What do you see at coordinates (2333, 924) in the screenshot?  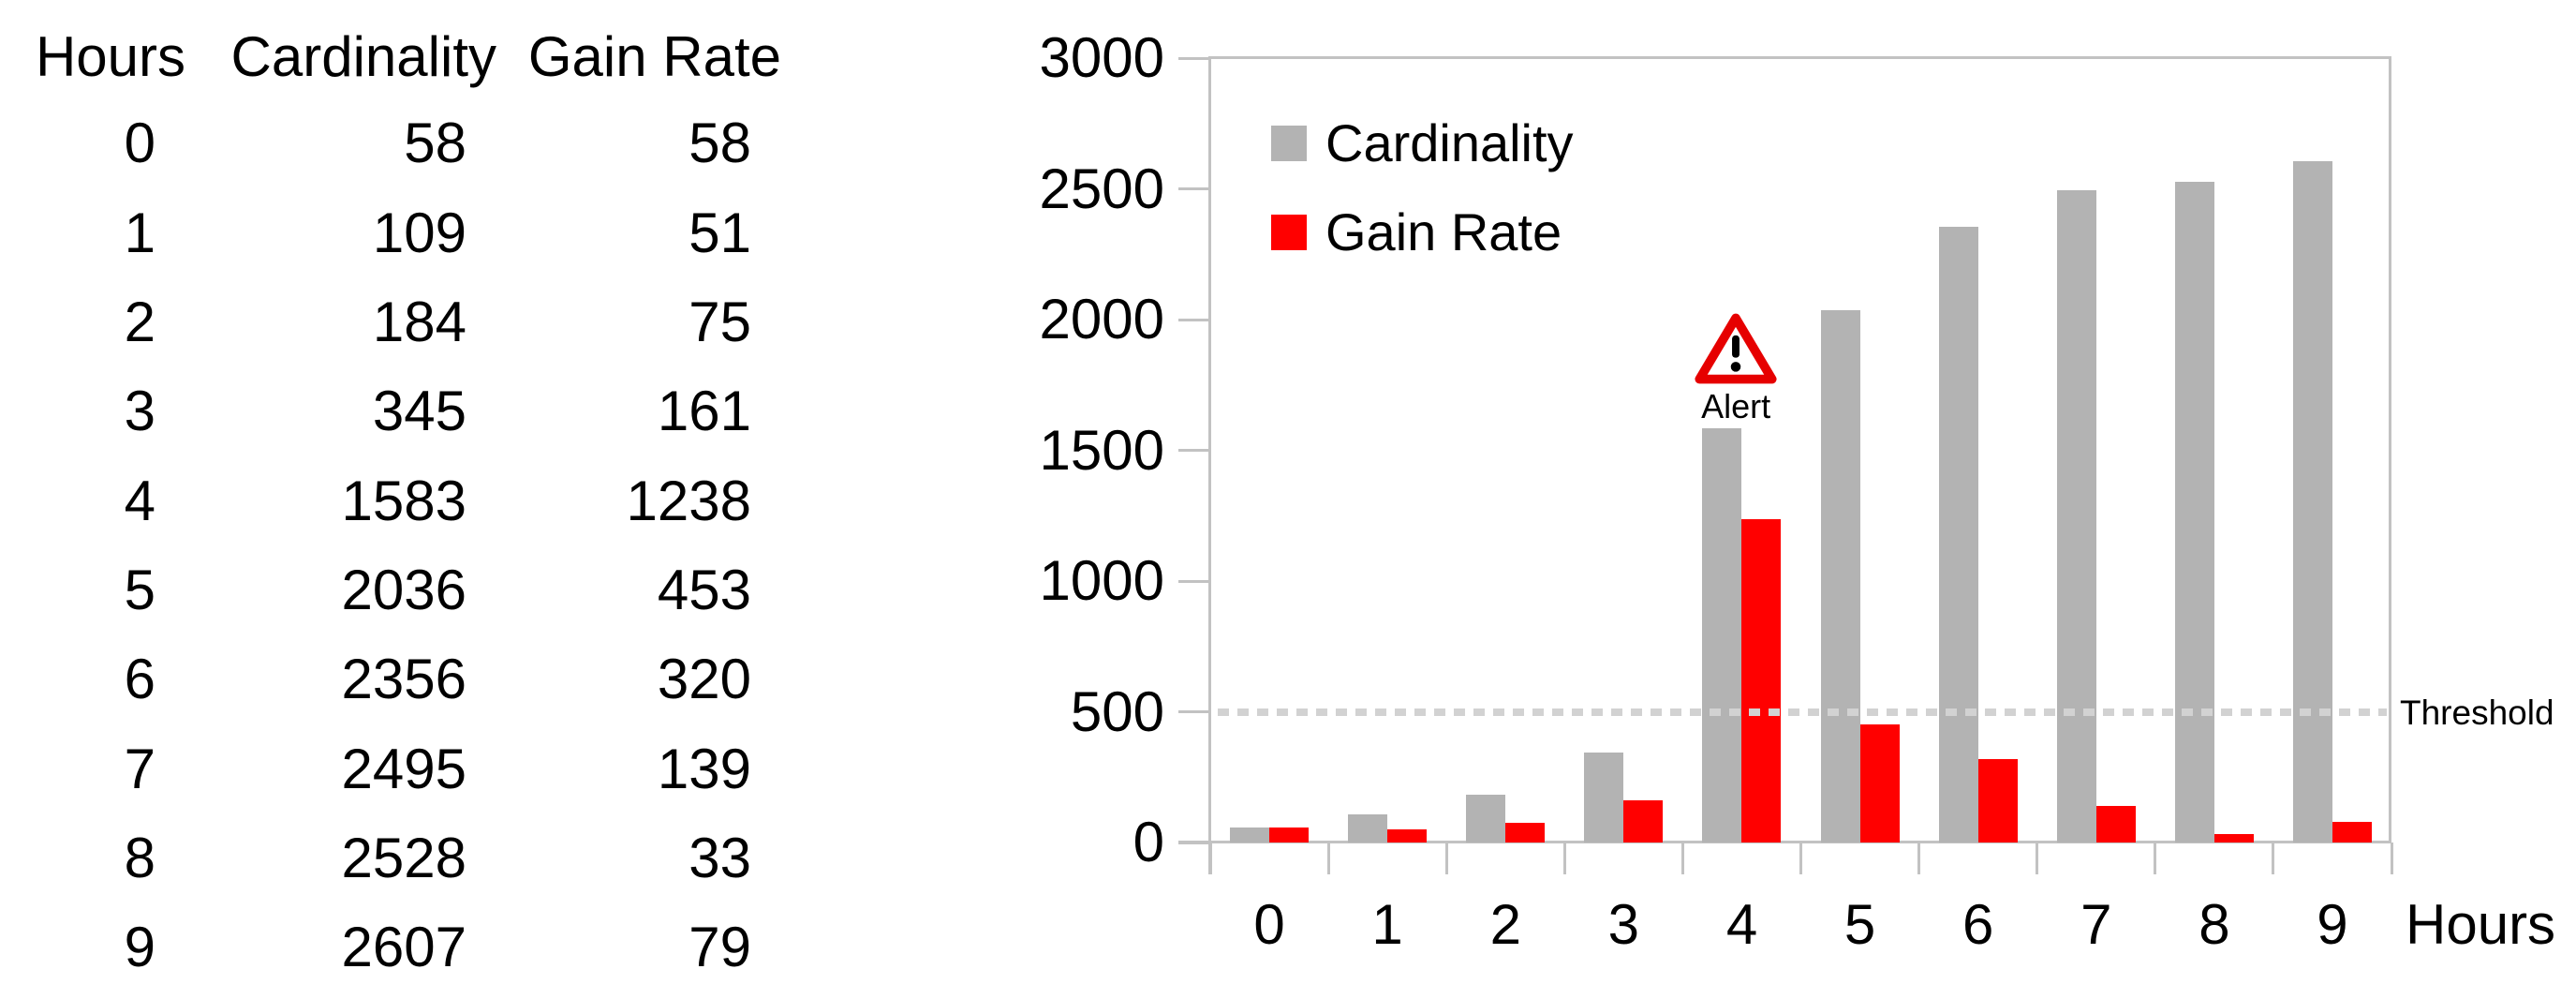 I see `x-tick-label: 9` at bounding box center [2333, 924].